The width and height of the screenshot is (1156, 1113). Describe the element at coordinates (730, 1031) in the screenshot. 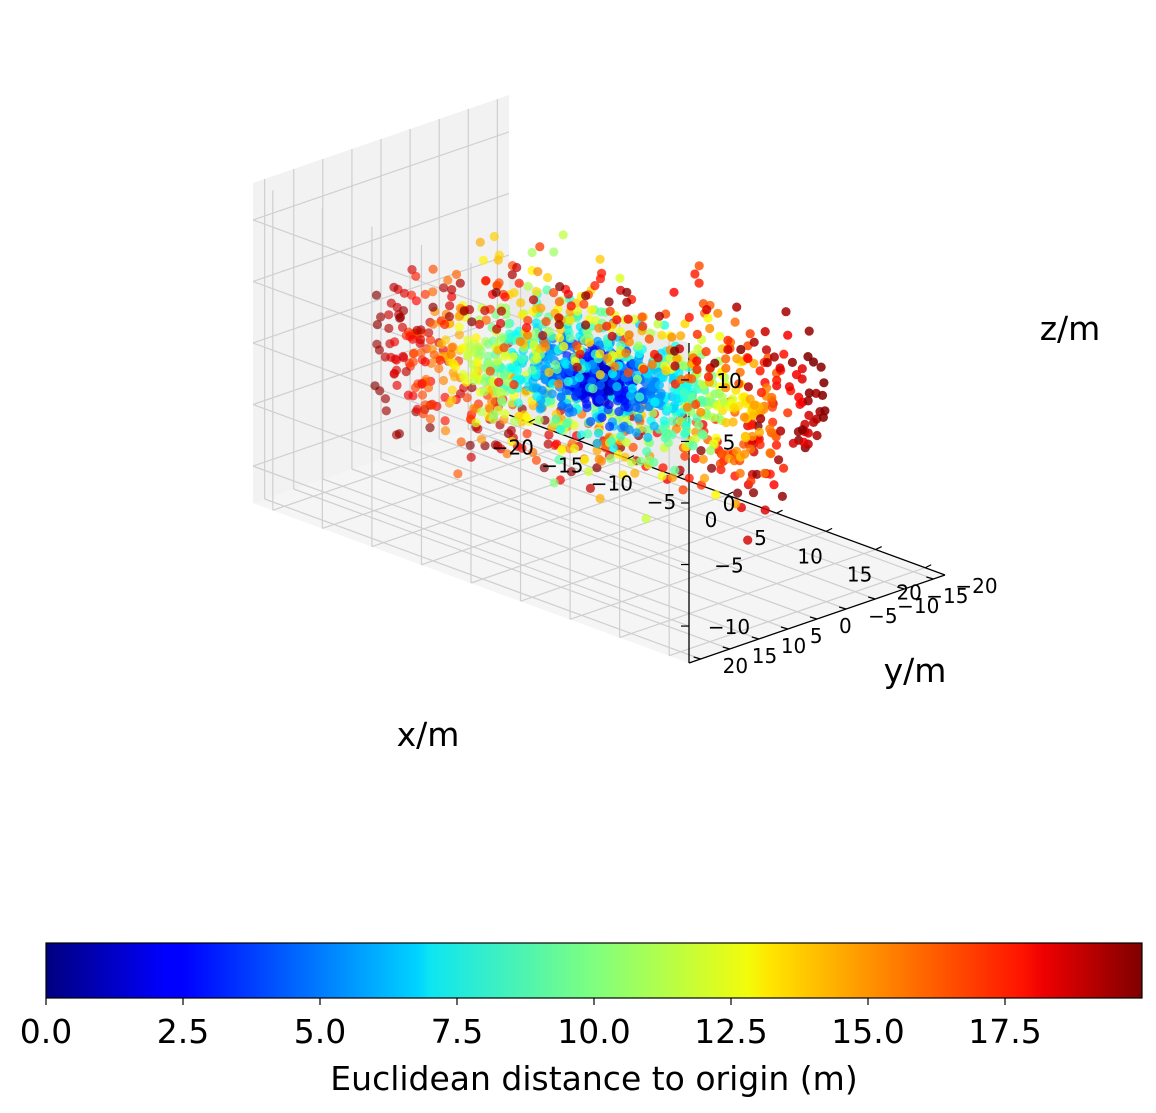

I see `colorbar-tick-label: 12.5` at that location.